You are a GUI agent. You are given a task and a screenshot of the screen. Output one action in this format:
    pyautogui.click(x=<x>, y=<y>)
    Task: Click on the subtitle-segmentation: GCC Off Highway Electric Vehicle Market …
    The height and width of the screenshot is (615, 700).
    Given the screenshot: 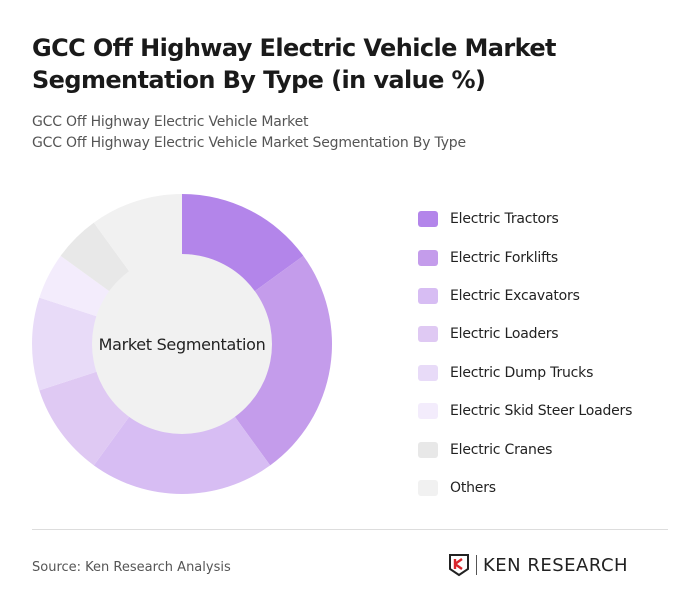 What is the action you would take?
    pyautogui.click(x=249, y=143)
    